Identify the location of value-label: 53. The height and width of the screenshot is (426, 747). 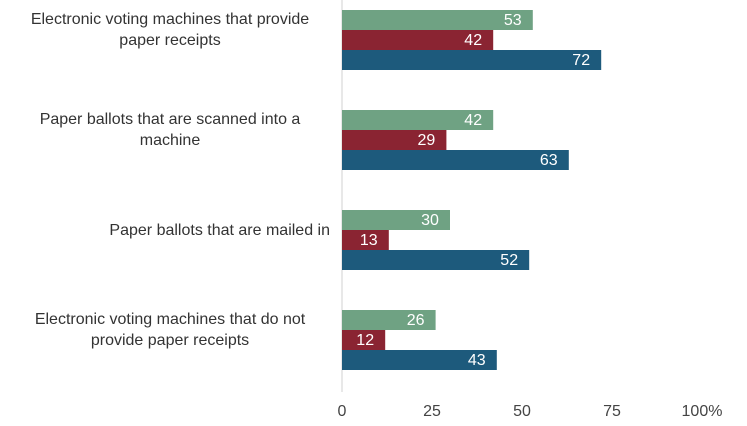
(513, 20).